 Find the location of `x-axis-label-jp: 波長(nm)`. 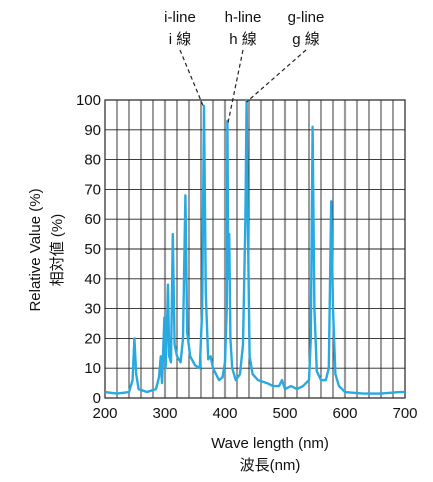

x-axis-label-jp: 波長(nm) is located at coordinates (270, 465).